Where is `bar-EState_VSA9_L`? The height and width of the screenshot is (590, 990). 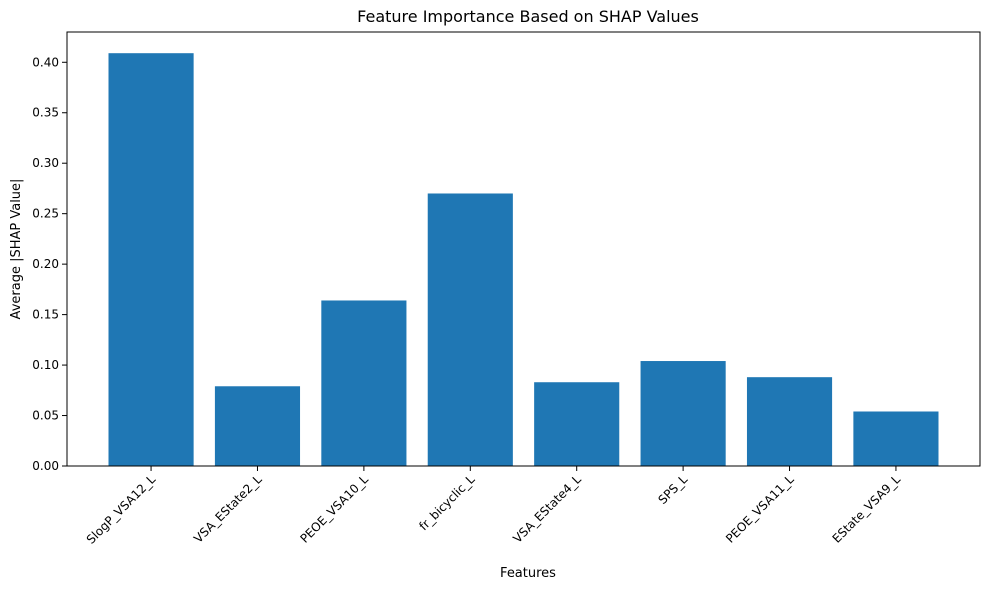 bar-EState_VSA9_L is located at coordinates (896, 438).